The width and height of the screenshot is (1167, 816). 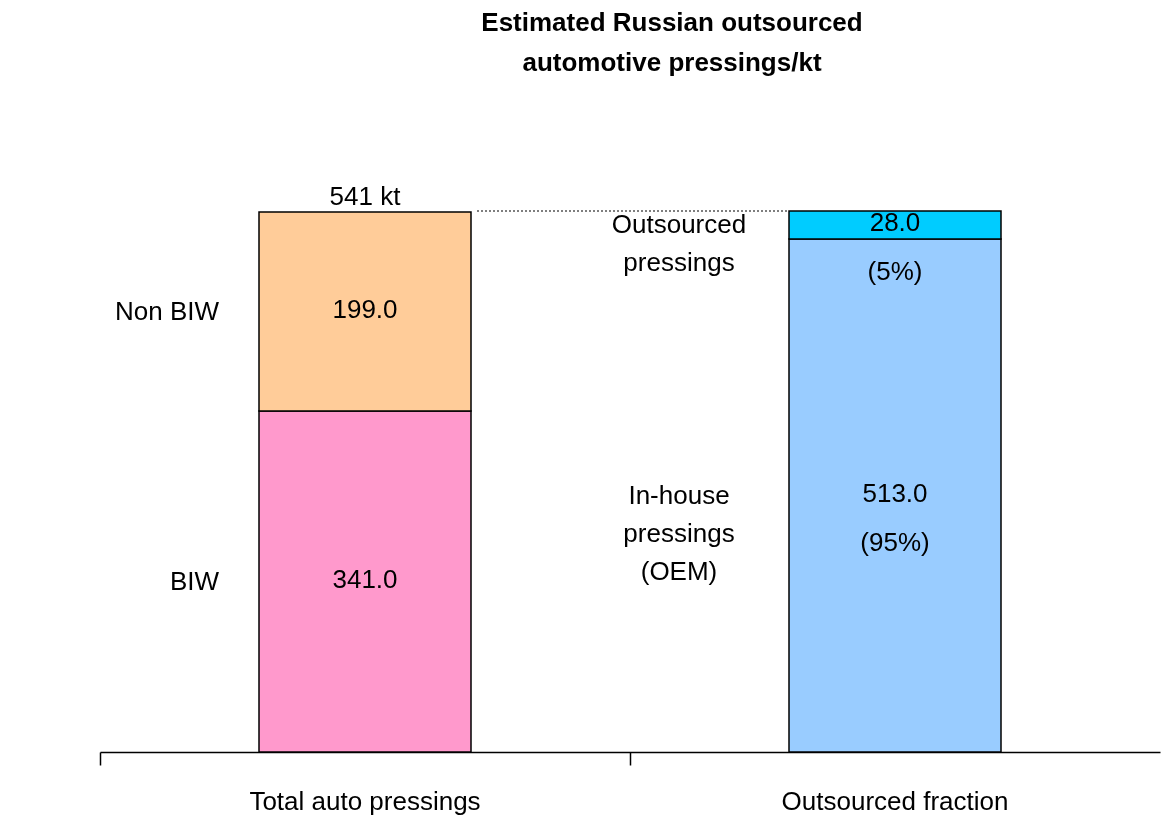 I want to click on data-label: 199.0, so click(x=365, y=308).